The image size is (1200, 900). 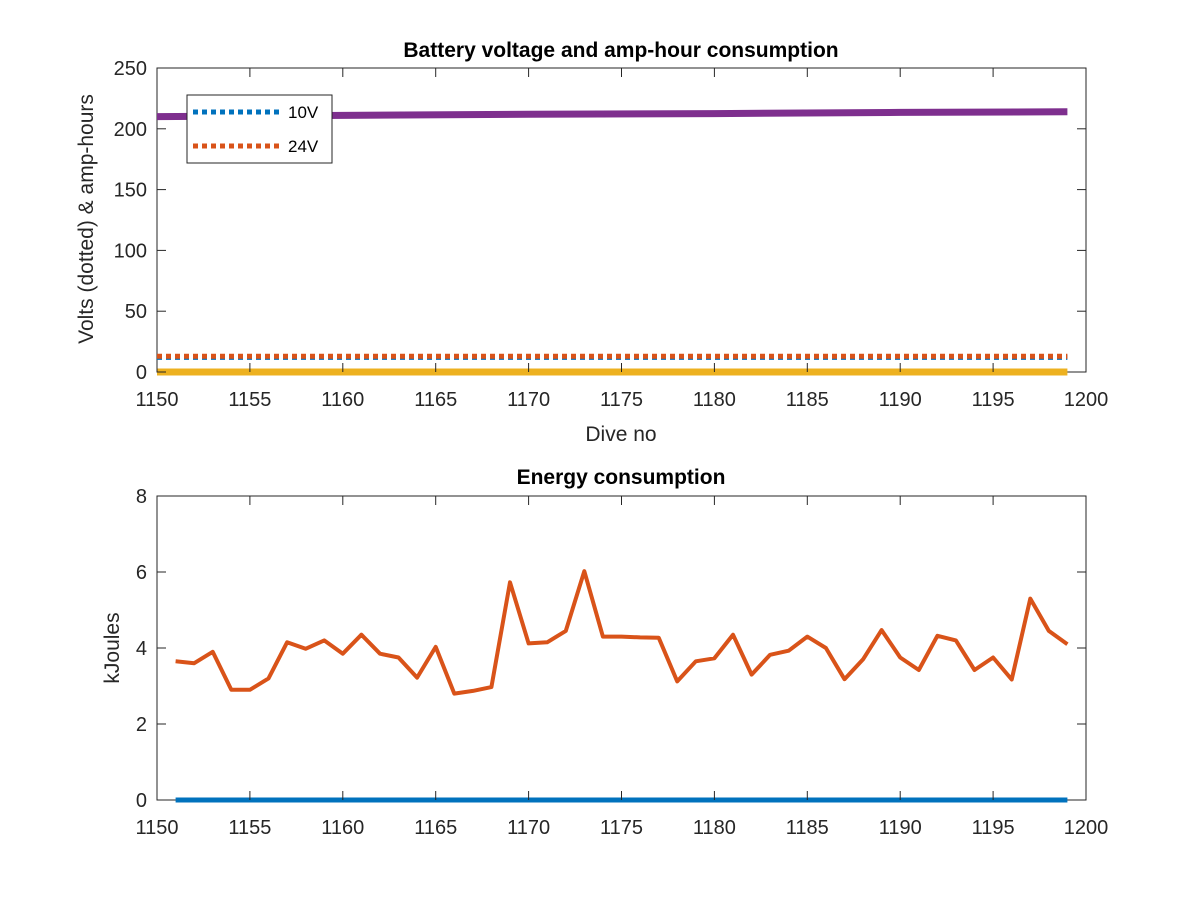 I want to click on energy-chart-title: Energy consumption, so click(x=621, y=477).